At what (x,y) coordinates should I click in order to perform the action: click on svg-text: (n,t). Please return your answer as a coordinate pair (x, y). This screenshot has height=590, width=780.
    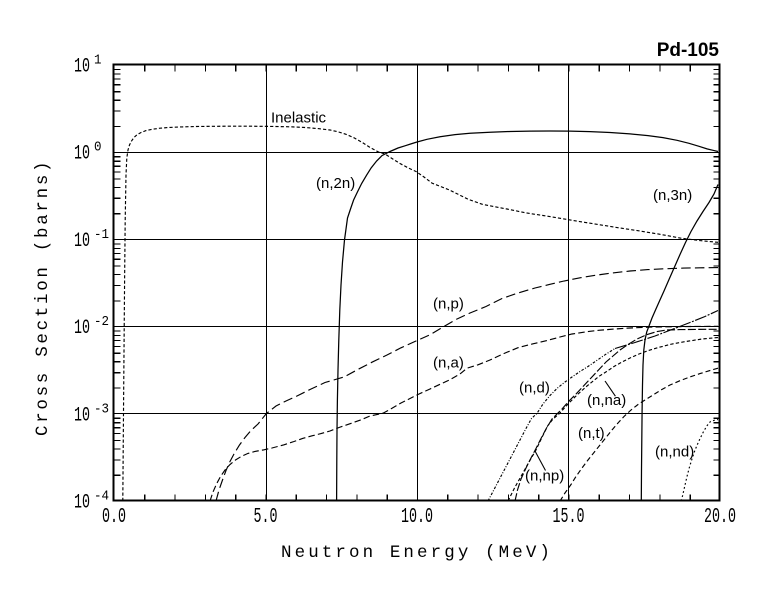
    Looking at the image, I should click on (591, 433).